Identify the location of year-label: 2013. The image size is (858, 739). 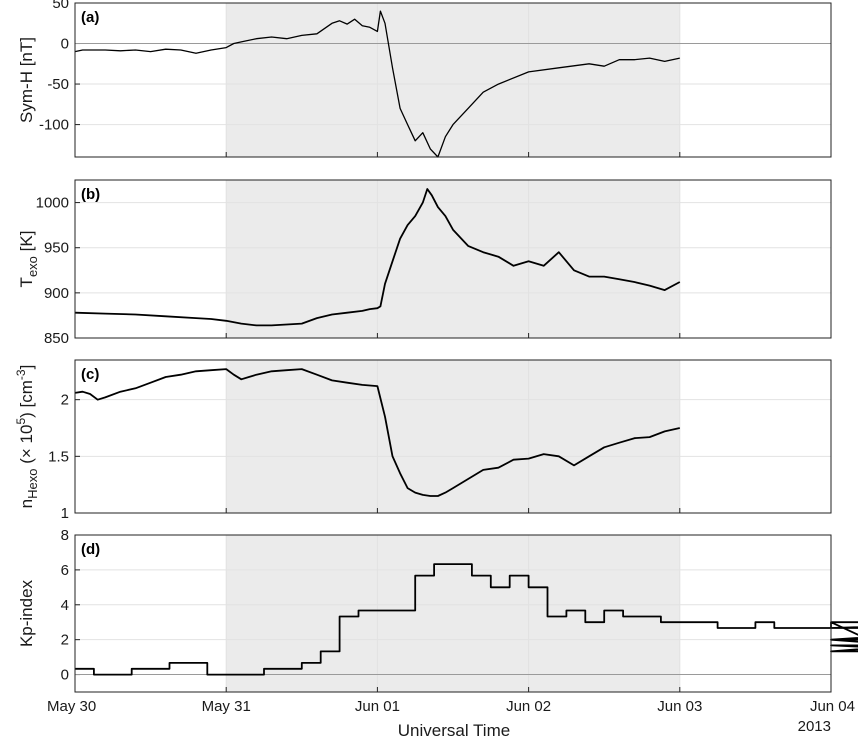
(814, 726).